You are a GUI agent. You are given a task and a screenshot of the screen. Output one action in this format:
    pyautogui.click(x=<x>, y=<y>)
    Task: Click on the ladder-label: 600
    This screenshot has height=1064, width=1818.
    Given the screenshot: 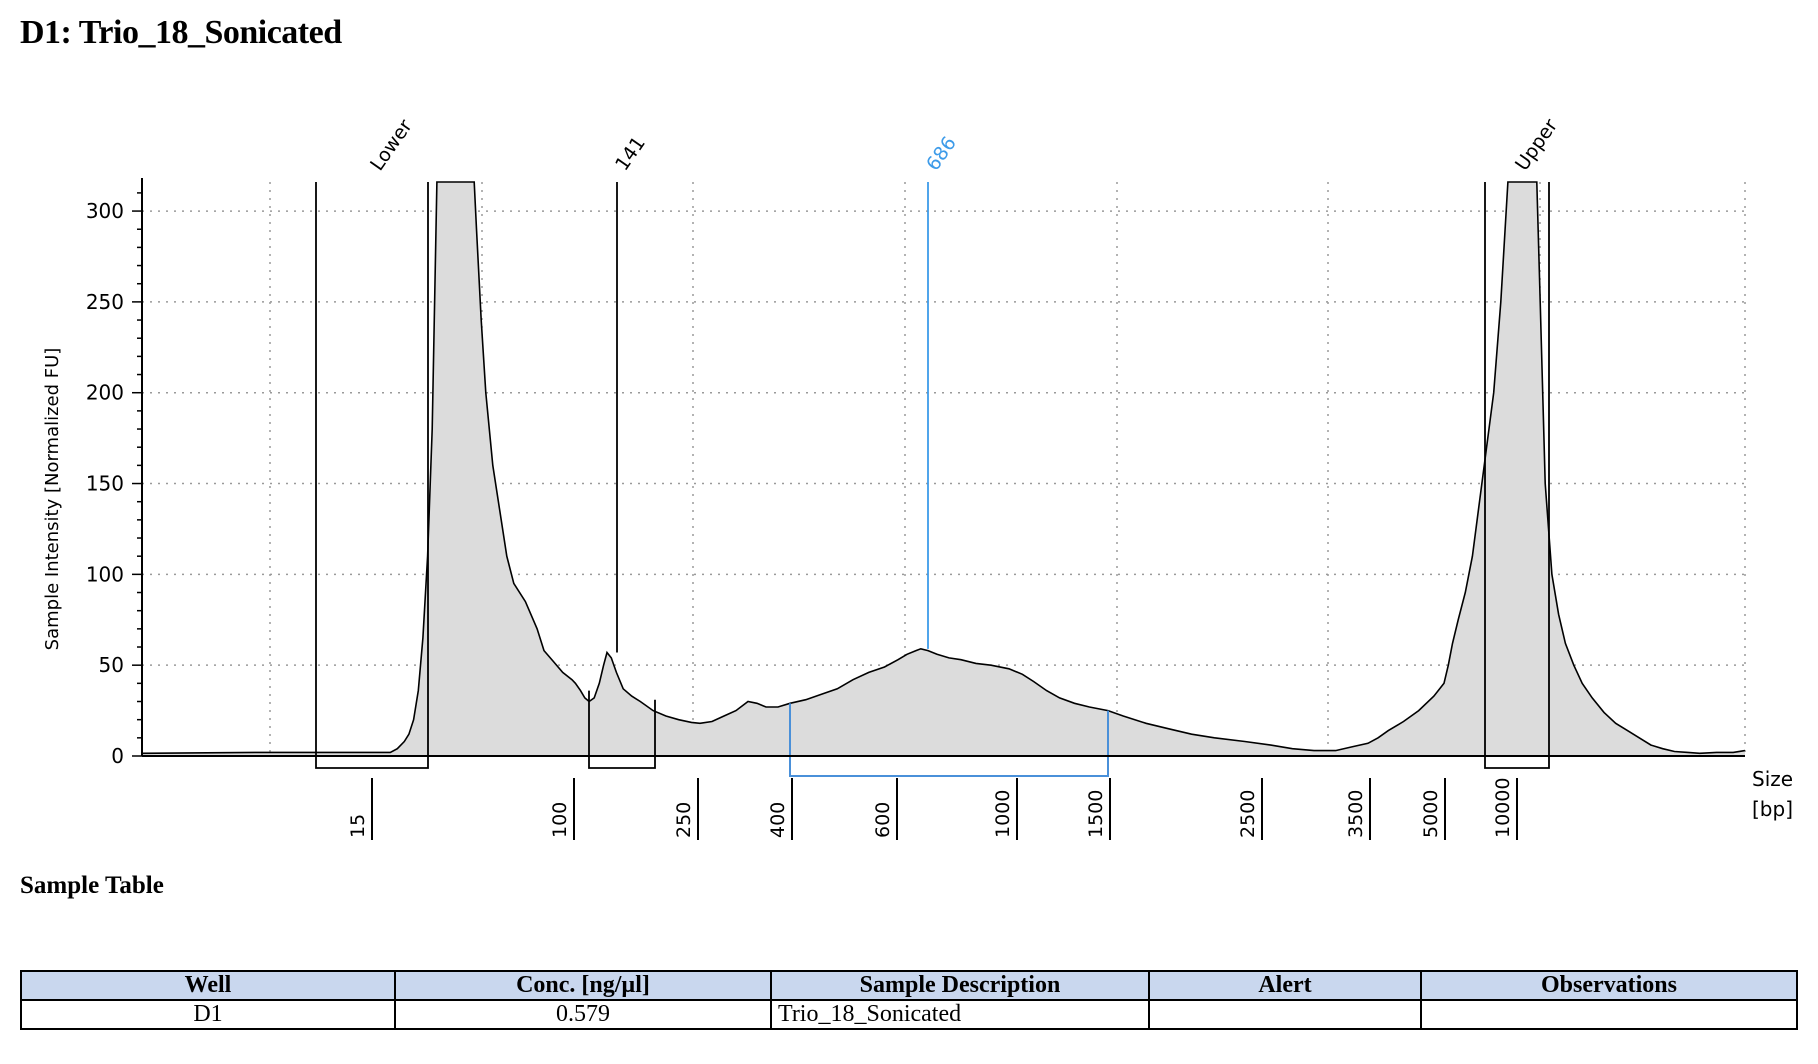 What is the action you would take?
    pyautogui.click(x=883, y=820)
    